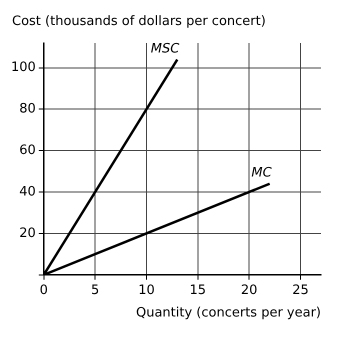  What do you see at coordinates (95, 290) in the screenshot?
I see `x-tick-label: 5` at bounding box center [95, 290].